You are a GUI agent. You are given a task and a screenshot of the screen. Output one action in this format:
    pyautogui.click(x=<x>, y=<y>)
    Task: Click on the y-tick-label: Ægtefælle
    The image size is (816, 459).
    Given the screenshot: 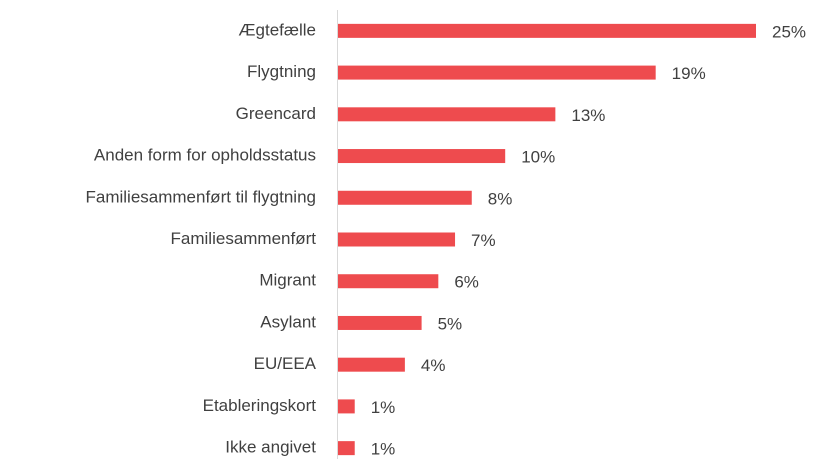 What is the action you would take?
    pyautogui.click(x=277, y=29)
    